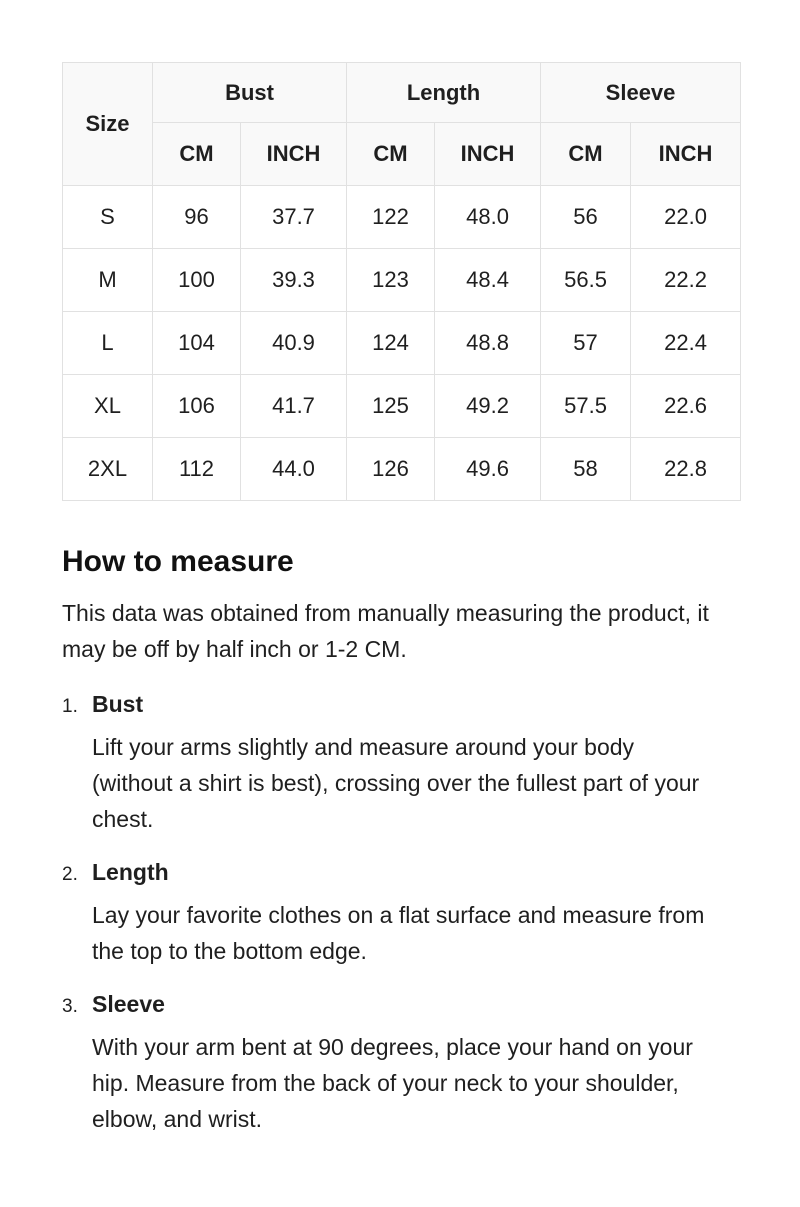  What do you see at coordinates (586, 154) in the screenshot?
I see `sleeve-cm-header: CM` at bounding box center [586, 154].